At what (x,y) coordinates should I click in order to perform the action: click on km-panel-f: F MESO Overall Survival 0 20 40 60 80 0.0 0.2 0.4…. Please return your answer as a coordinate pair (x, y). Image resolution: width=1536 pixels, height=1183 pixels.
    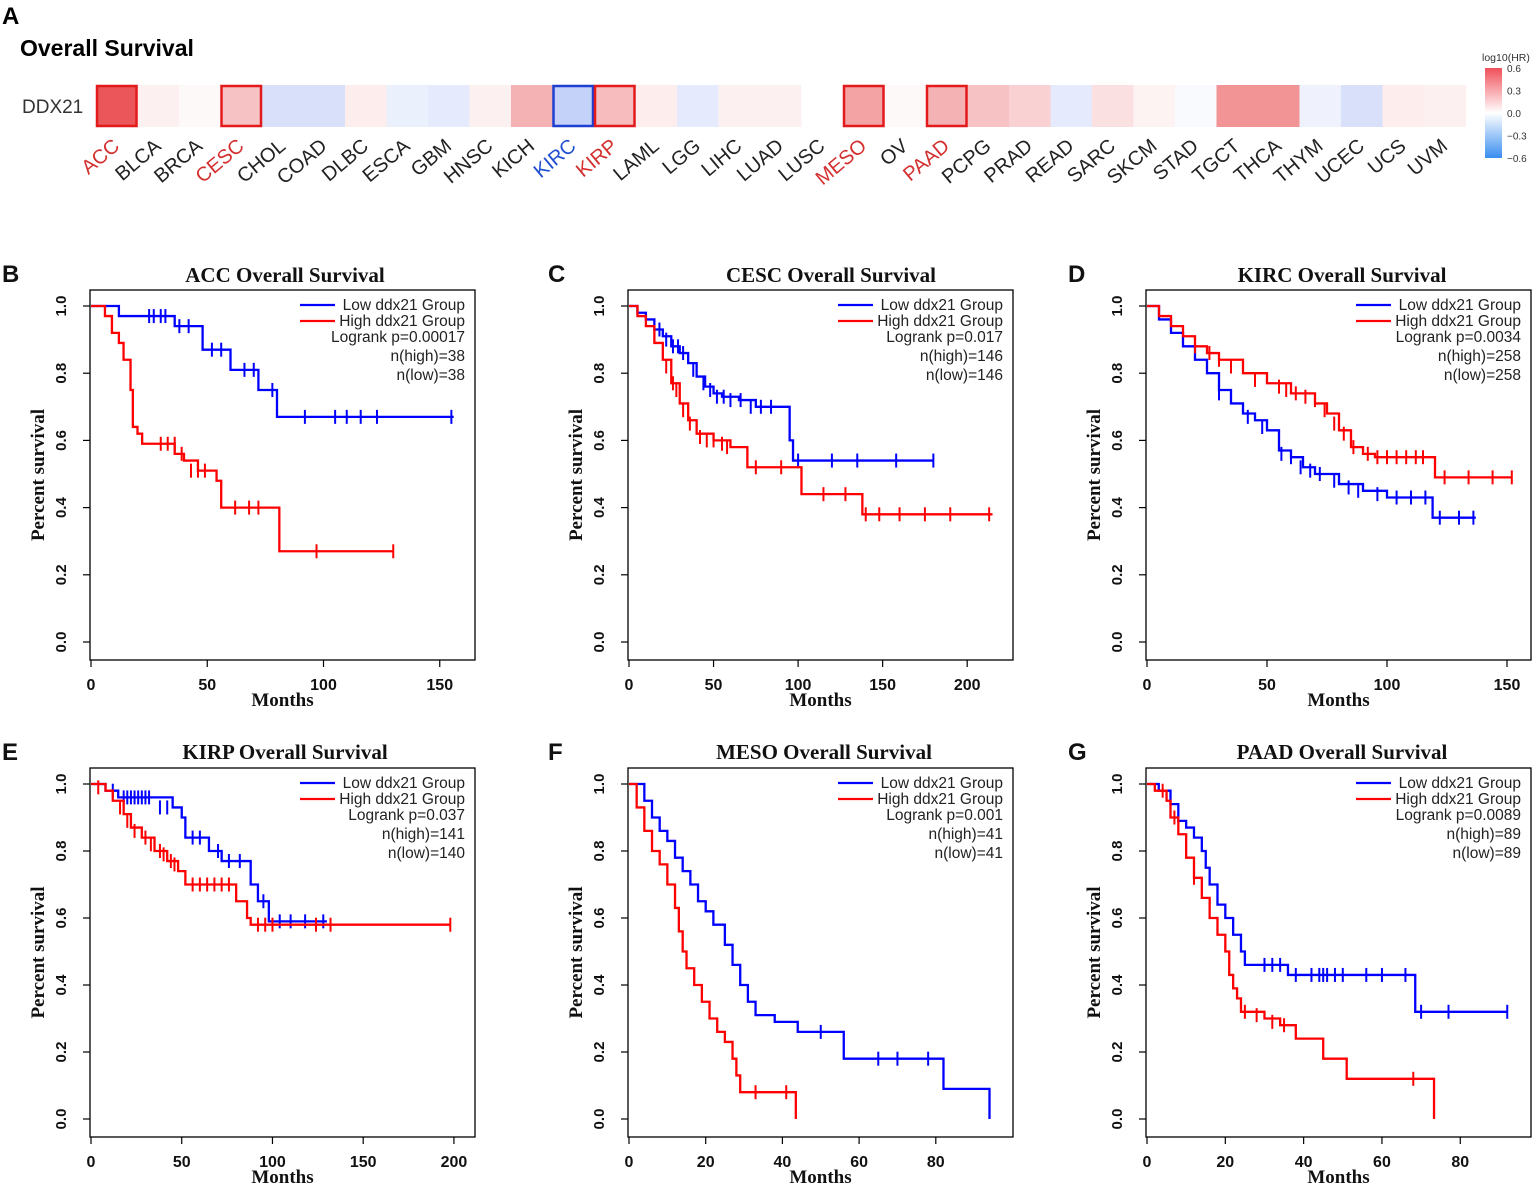
    Looking at the image, I should click on (781, 961).